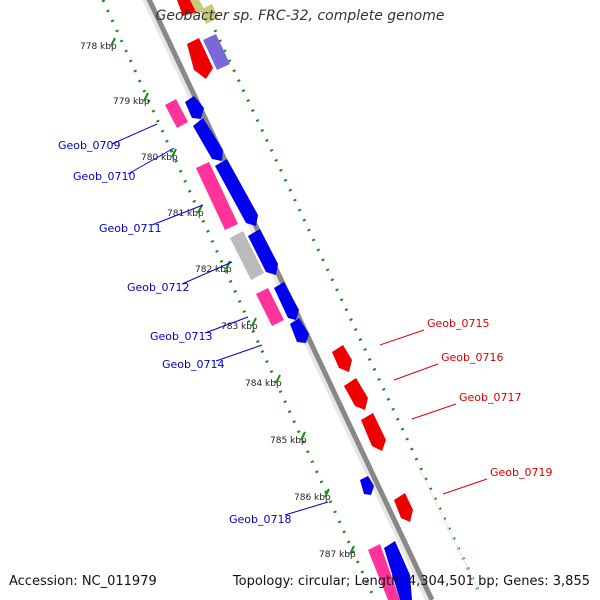  What do you see at coordinates (288, 441) in the screenshot?
I see `tick-label: 785 kbp` at bounding box center [288, 441].